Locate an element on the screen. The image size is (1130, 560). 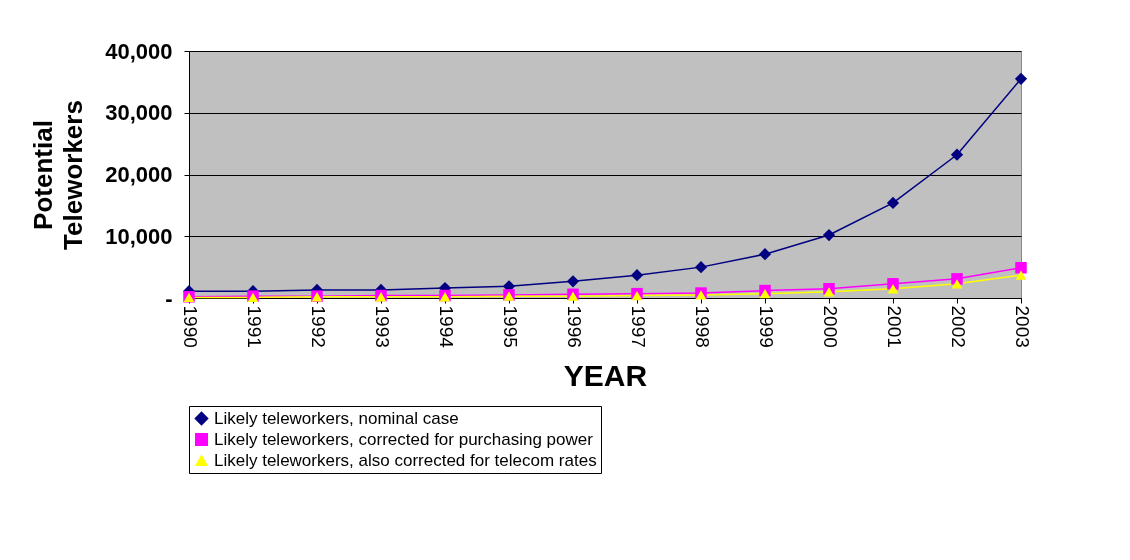
y-tick-label: 40,000 is located at coordinates (139, 51).